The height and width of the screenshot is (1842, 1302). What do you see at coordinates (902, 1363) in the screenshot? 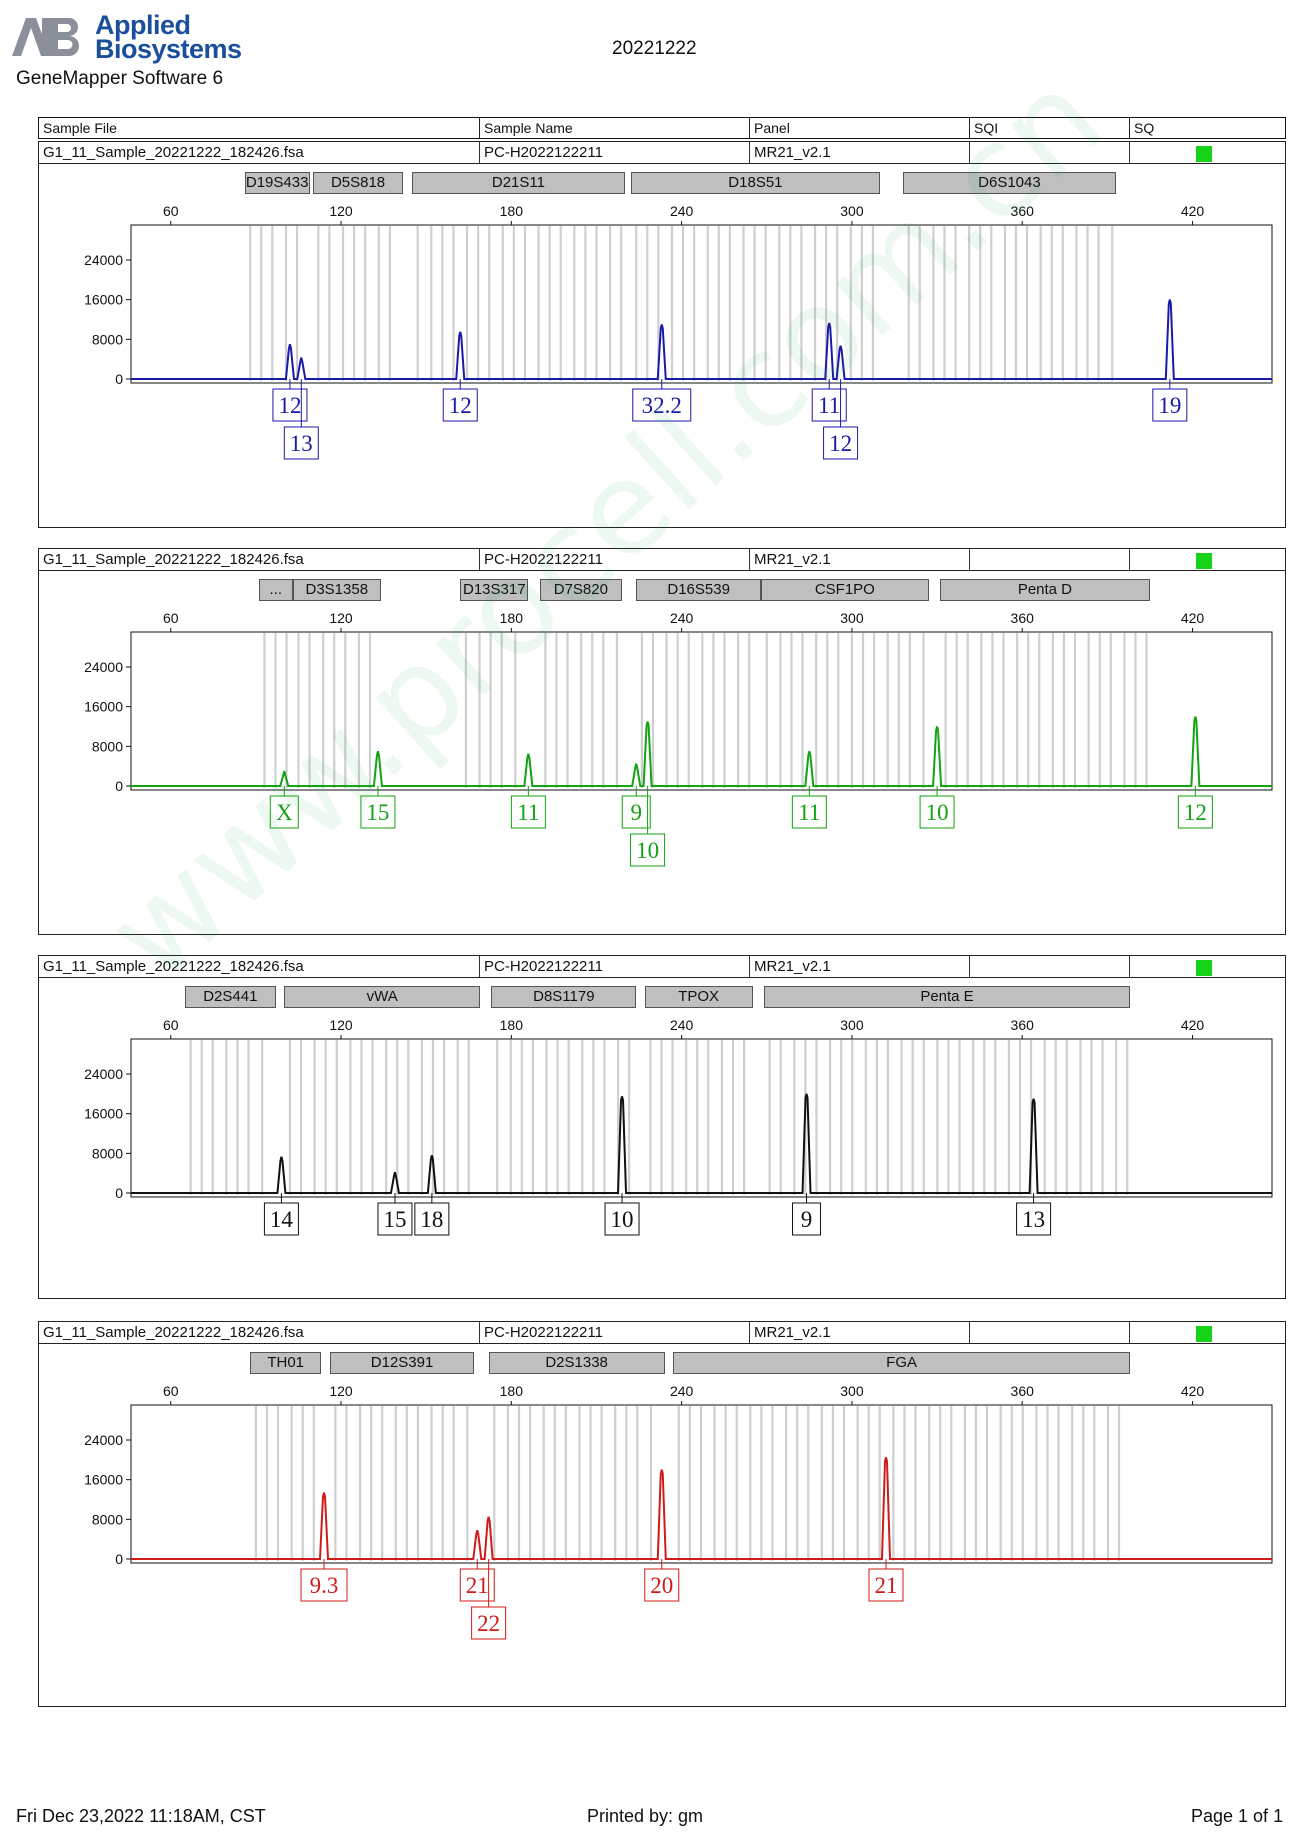
I see `marker-fga: FGA` at bounding box center [902, 1363].